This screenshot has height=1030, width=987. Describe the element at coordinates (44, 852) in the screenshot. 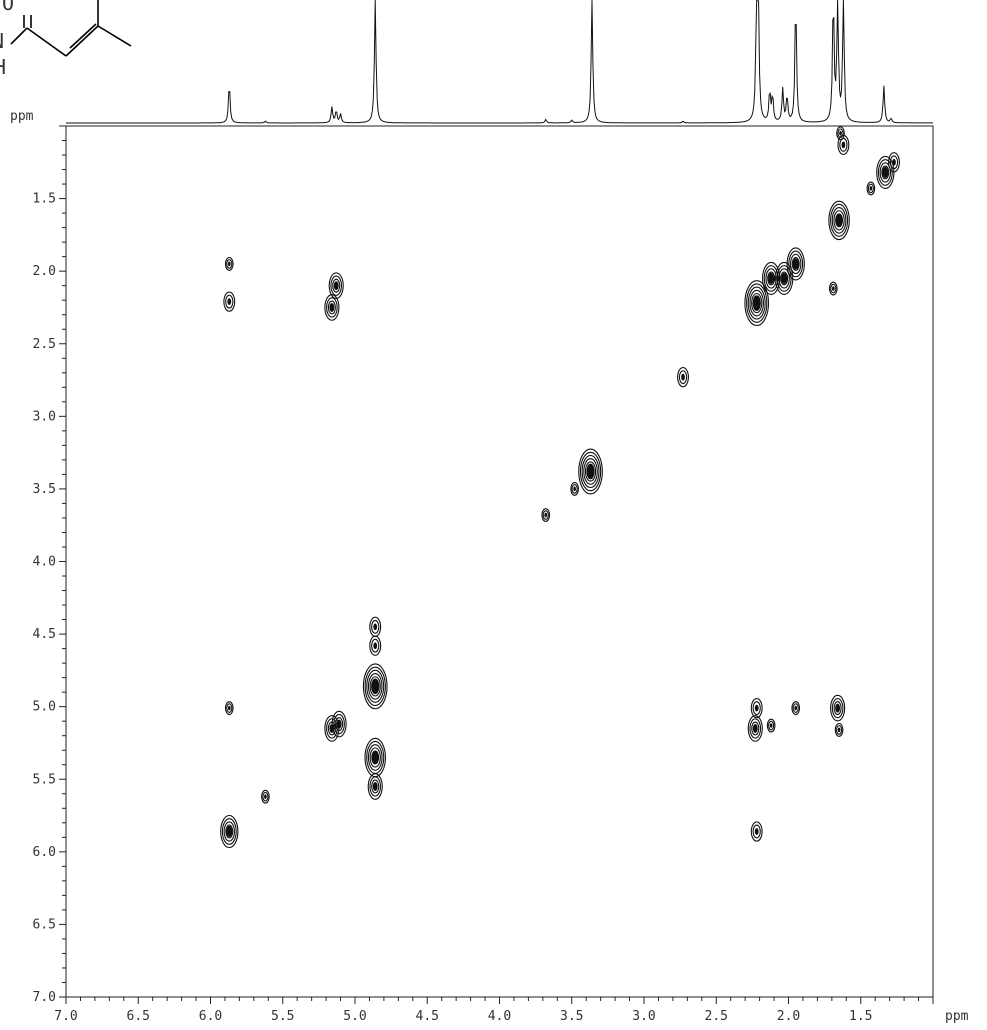

I see `y-tick-label: 6.0` at that location.